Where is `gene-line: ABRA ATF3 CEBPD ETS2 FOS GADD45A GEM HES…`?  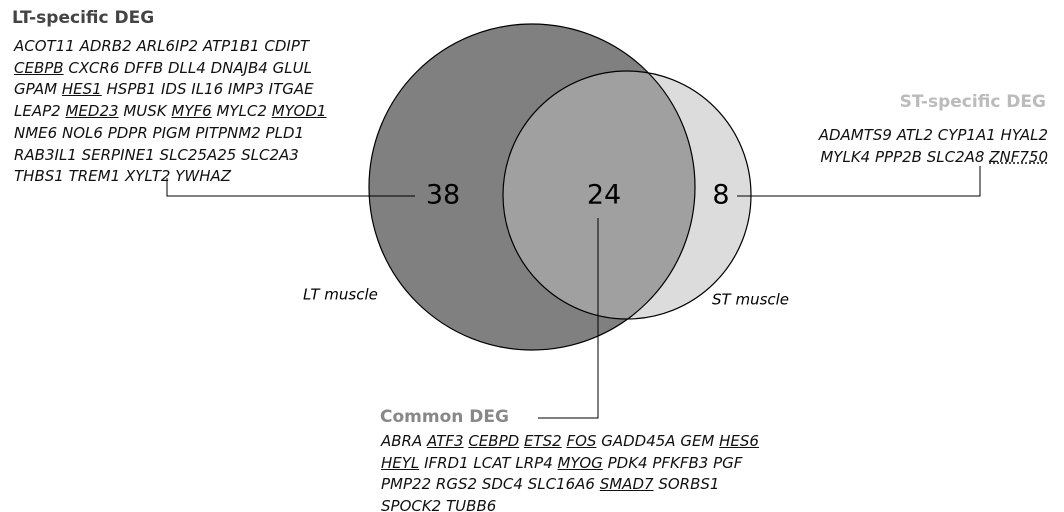
gene-line: ABRA ATF3 CEBPD ETS2 FOS GADD45A GEM HES… is located at coordinates (570, 442).